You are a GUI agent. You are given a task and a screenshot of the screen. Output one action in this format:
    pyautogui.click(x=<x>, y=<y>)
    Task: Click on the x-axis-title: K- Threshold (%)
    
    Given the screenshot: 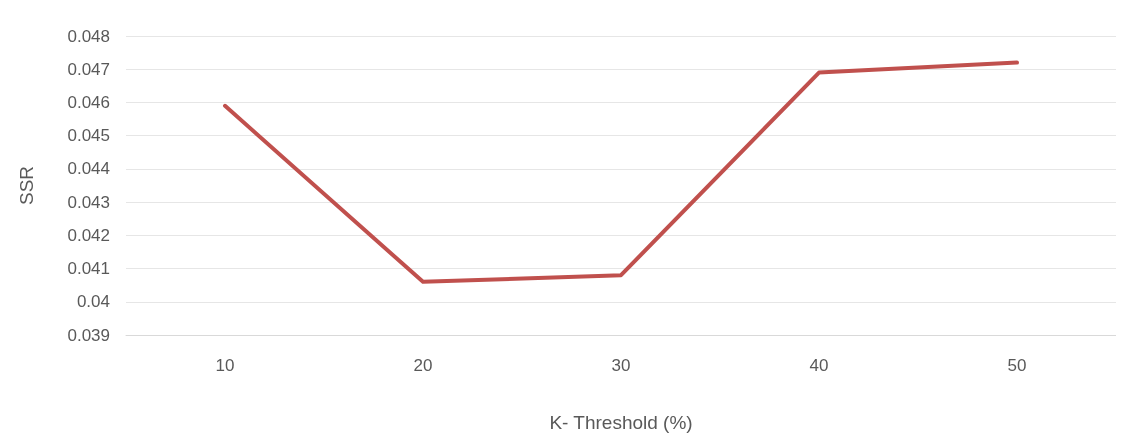 What is the action you would take?
    pyautogui.click(x=621, y=422)
    